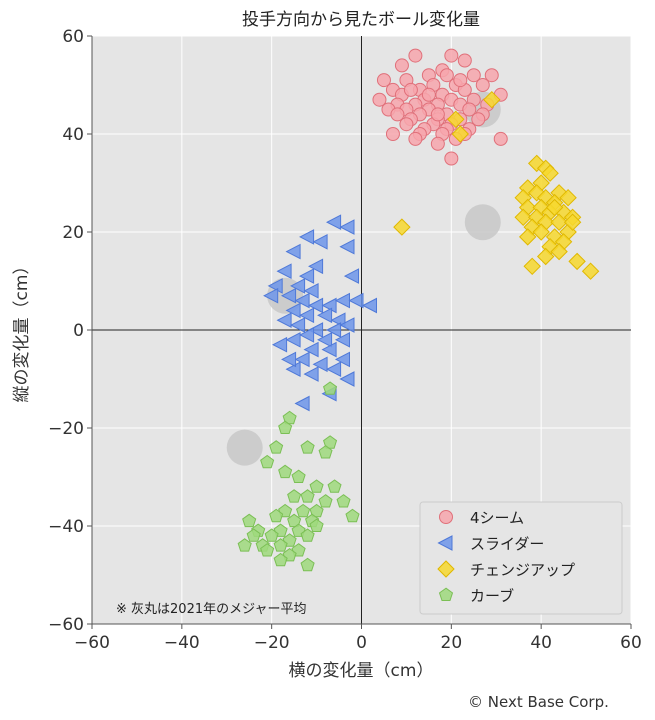 This screenshot has width=655, height=720. What do you see at coordinates (73, 37) in the screenshot?
I see `y-tick-label: 60` at bounding box center [73, 37].